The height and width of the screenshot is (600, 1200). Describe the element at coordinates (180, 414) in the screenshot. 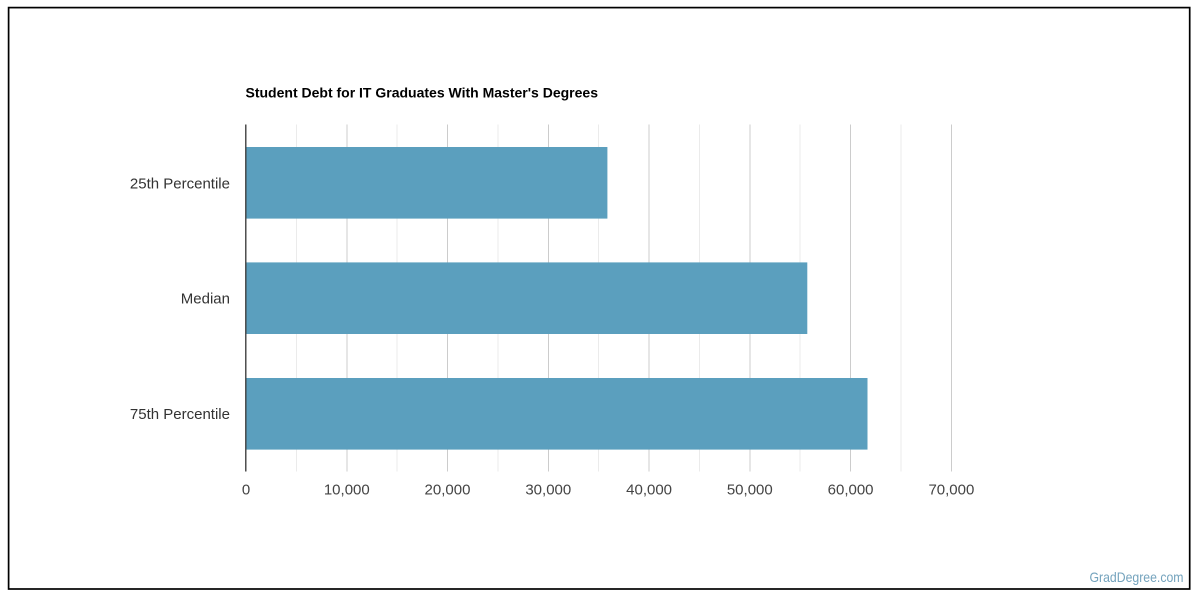

I see `svg-text: 75th Percentile` at that location.